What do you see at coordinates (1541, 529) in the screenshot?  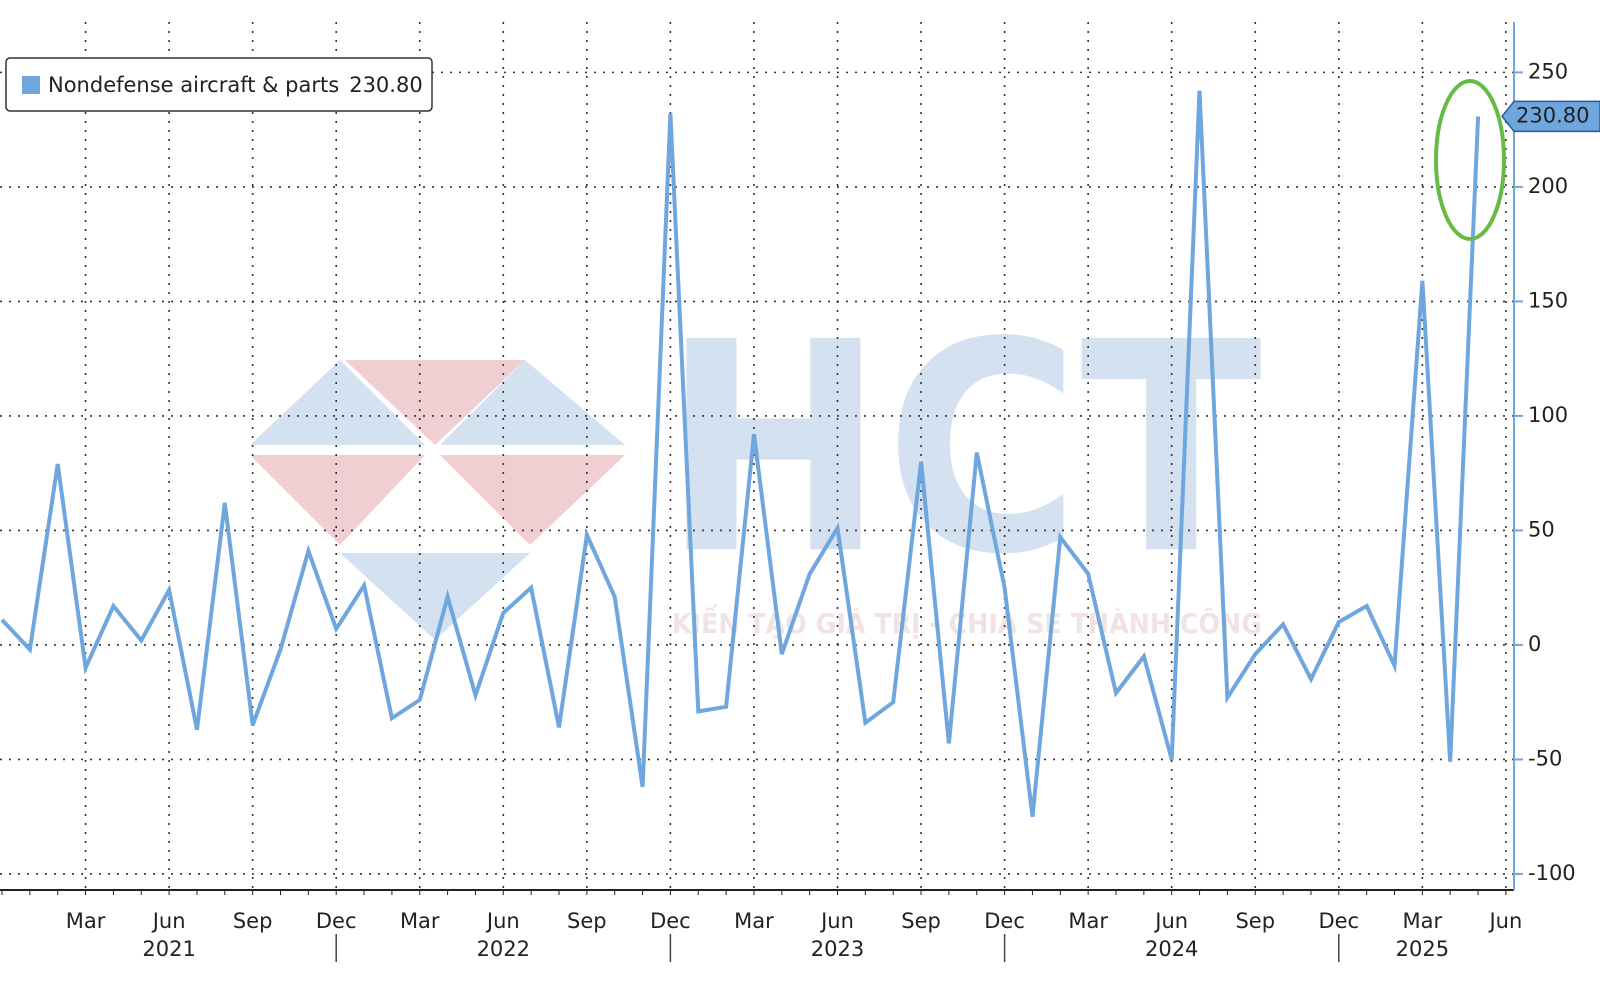 I see `y-tick-label: 50` at bounding box center [1541, 529].